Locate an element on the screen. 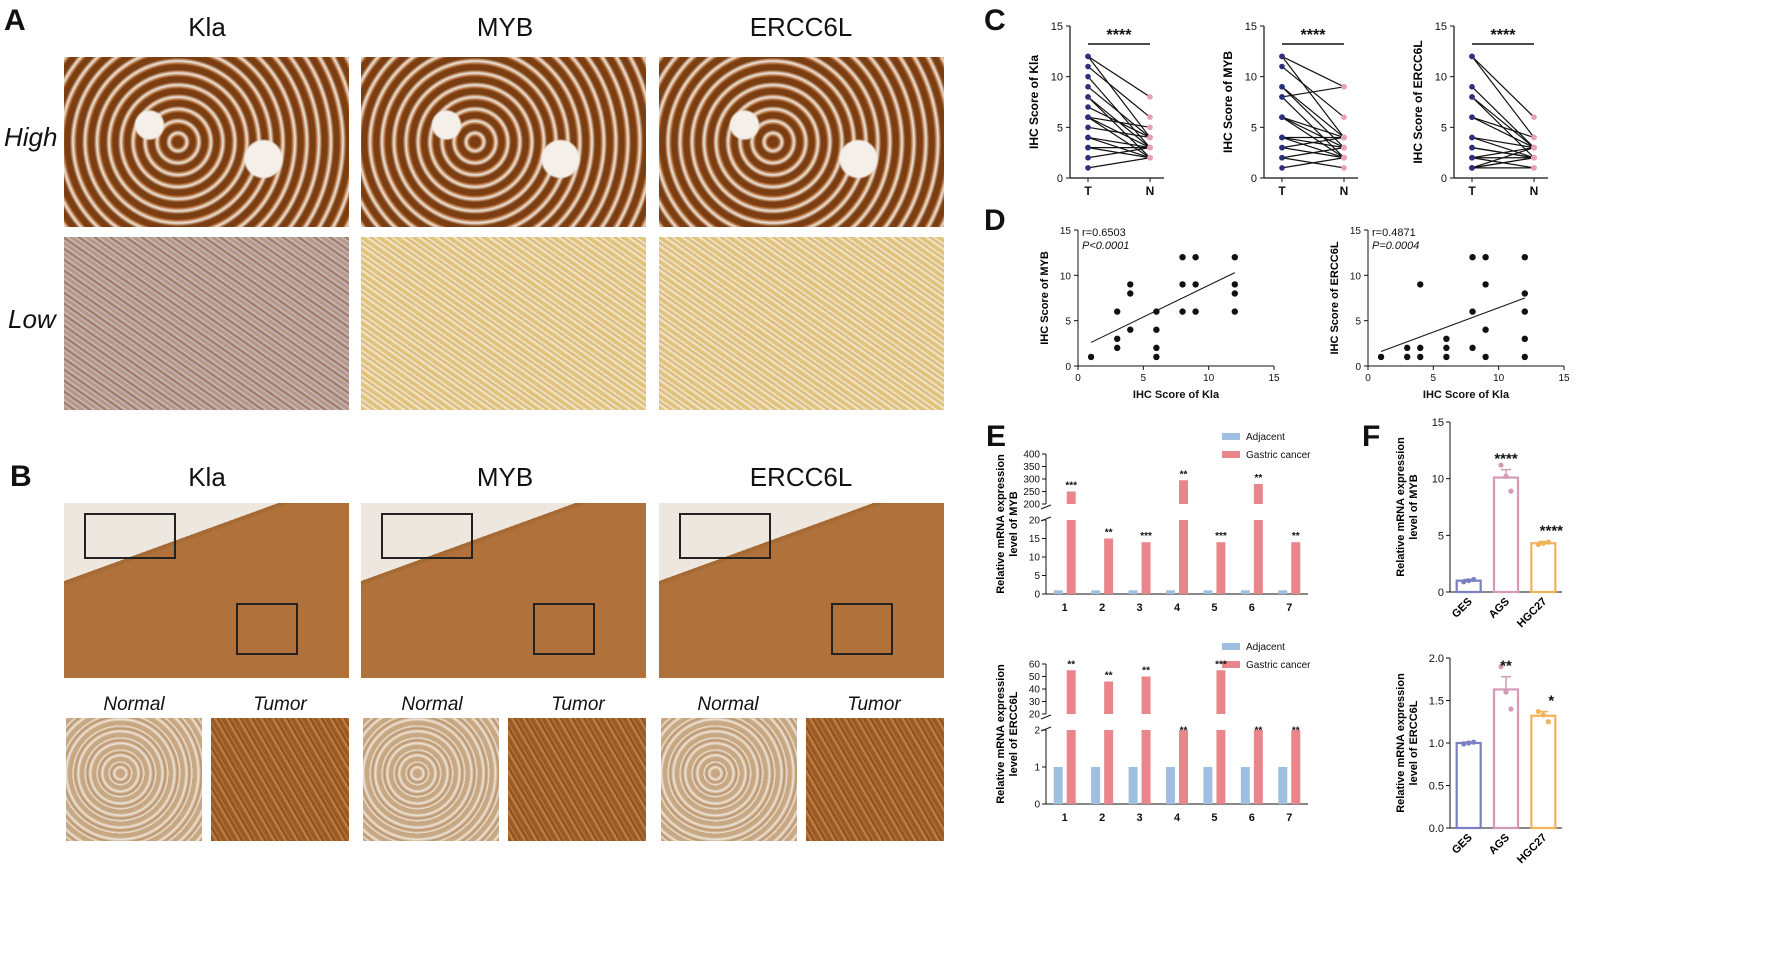 The image size is (1772, 964). panel-letter-d: D is located at coordinates (995, 220).